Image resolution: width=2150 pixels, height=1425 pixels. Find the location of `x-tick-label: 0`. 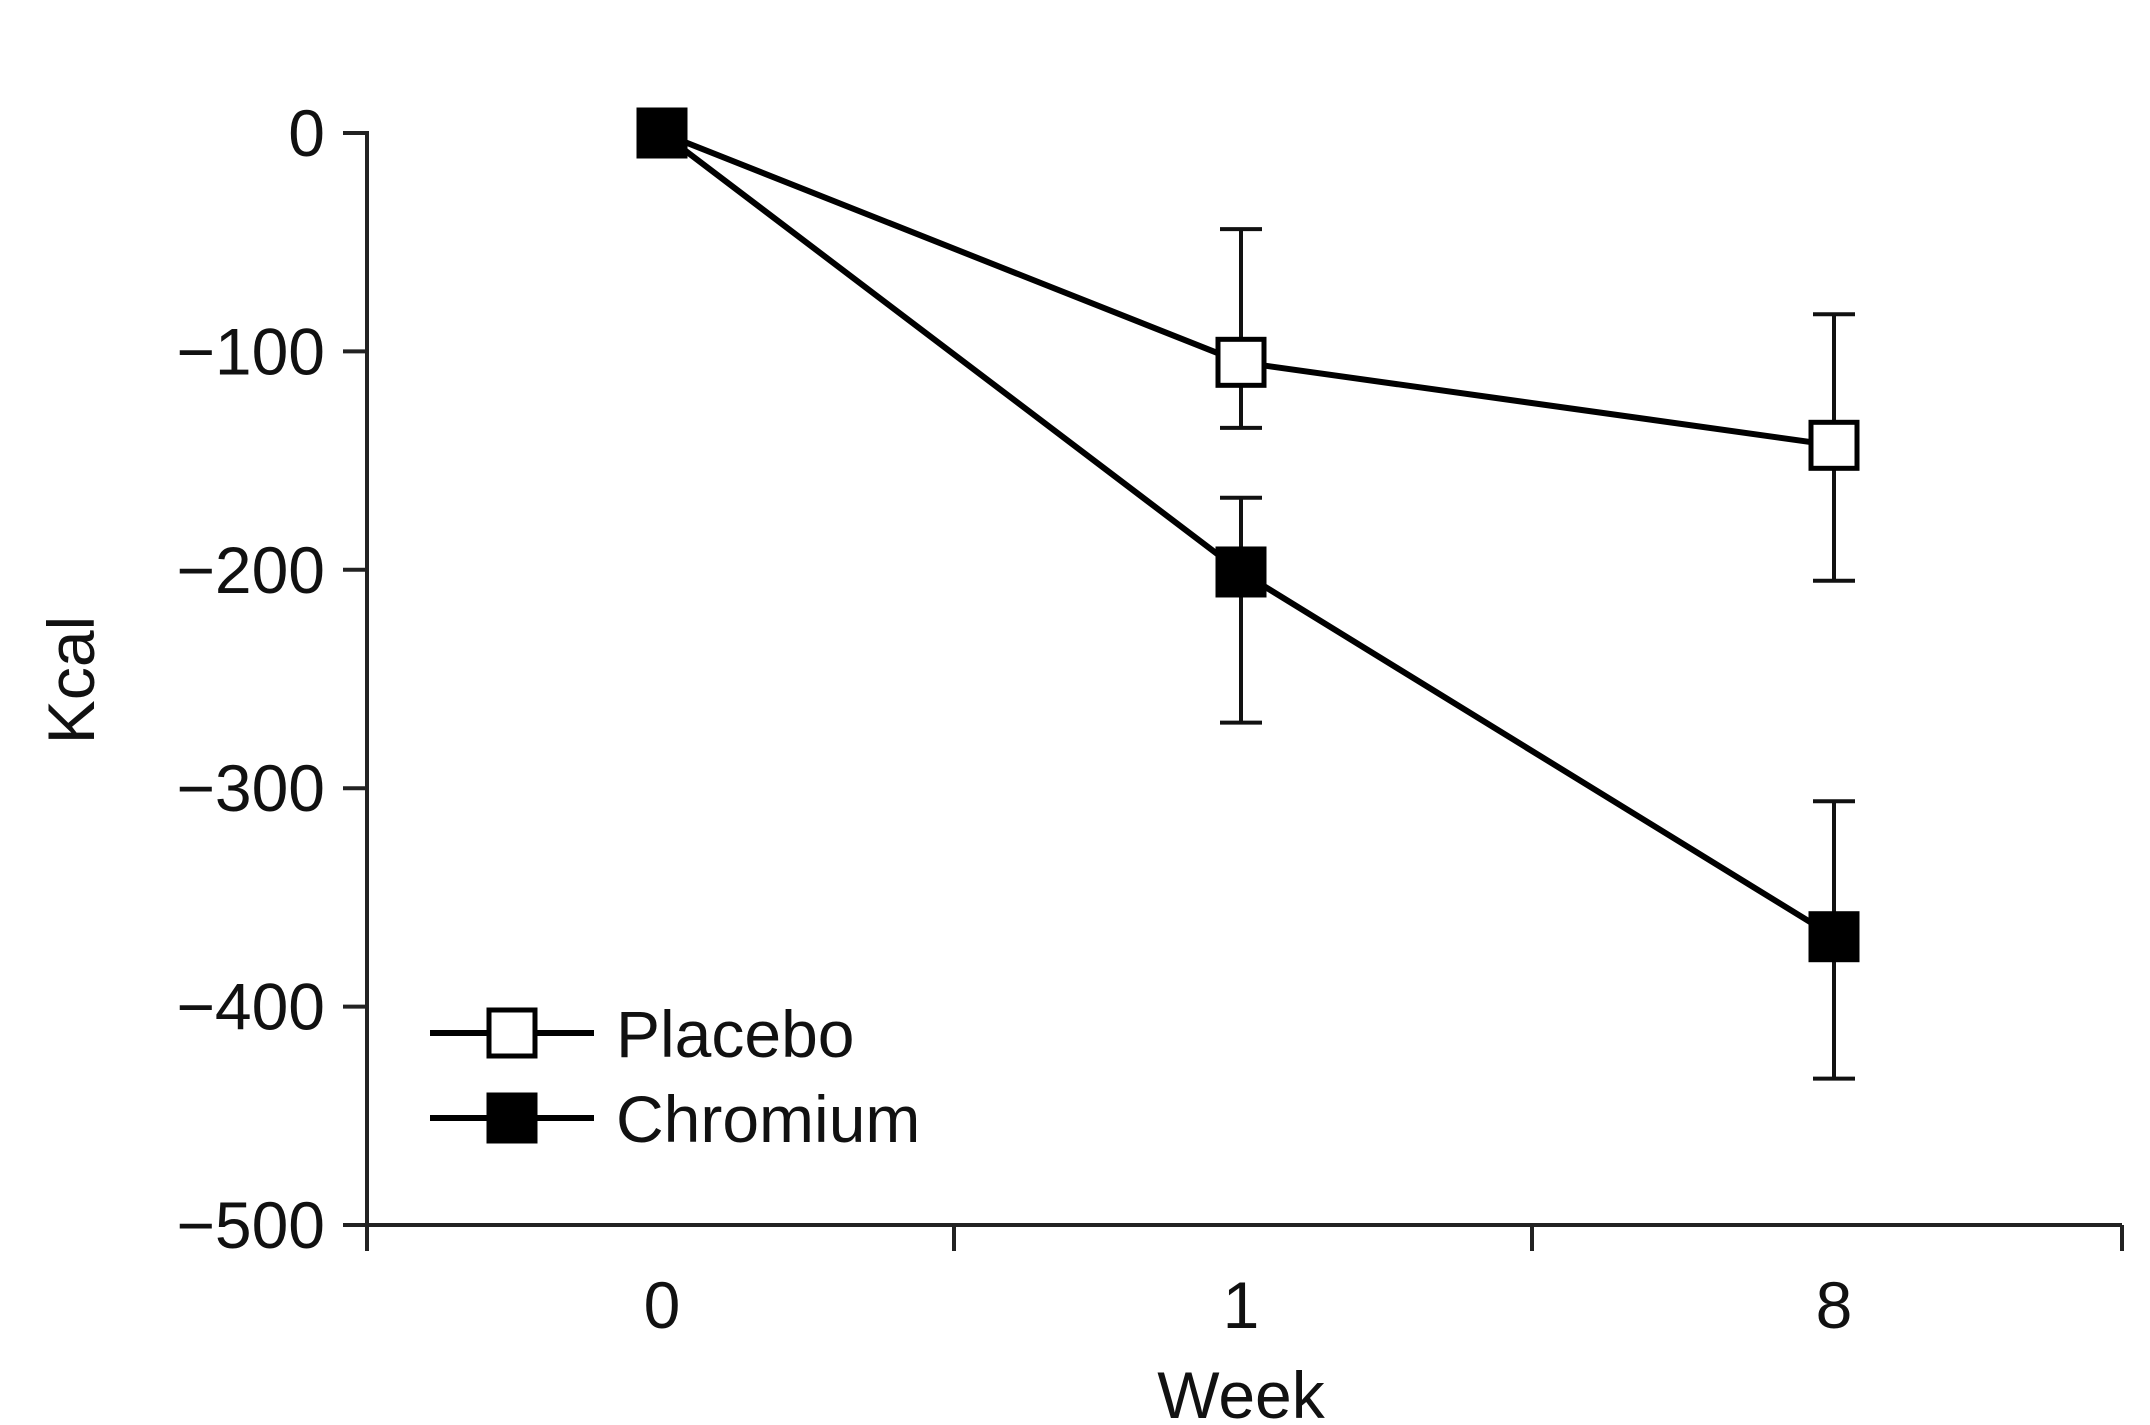

x-tick-label: 0 is located at coordinates (662, 1305).